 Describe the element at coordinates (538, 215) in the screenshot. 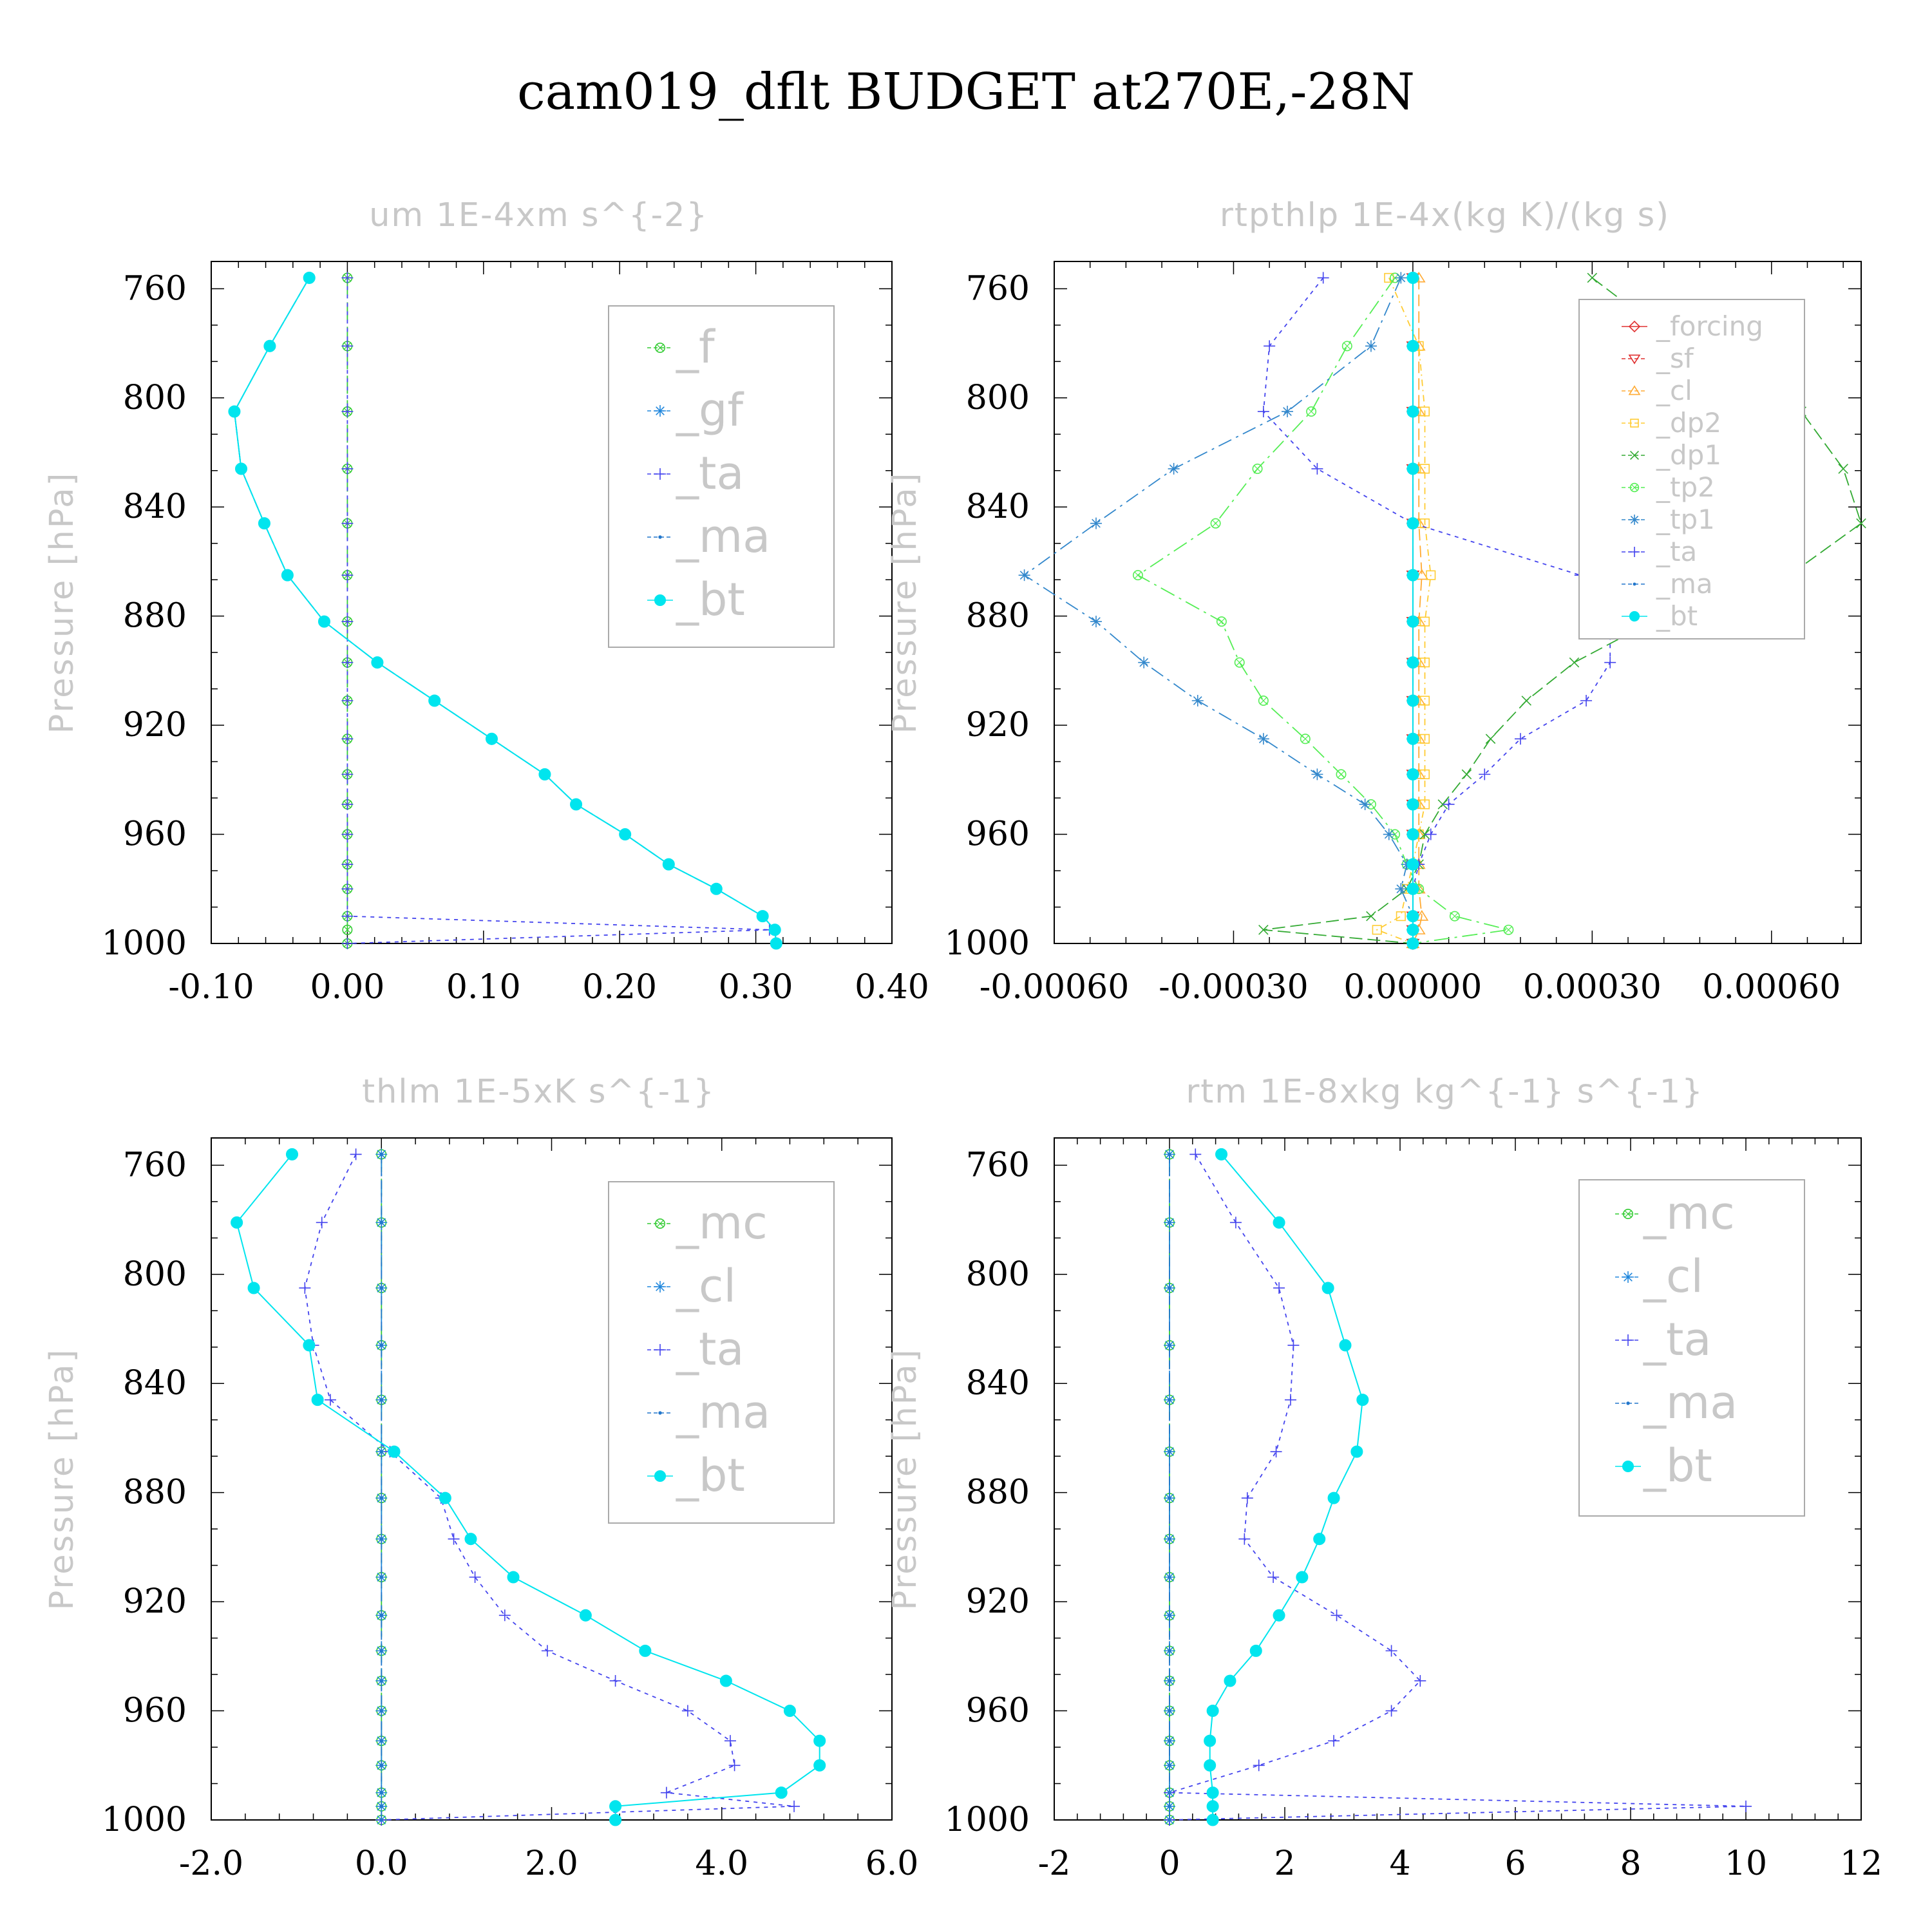

I see `panel-title: um 1E-4xm s^{-2}` at that location.